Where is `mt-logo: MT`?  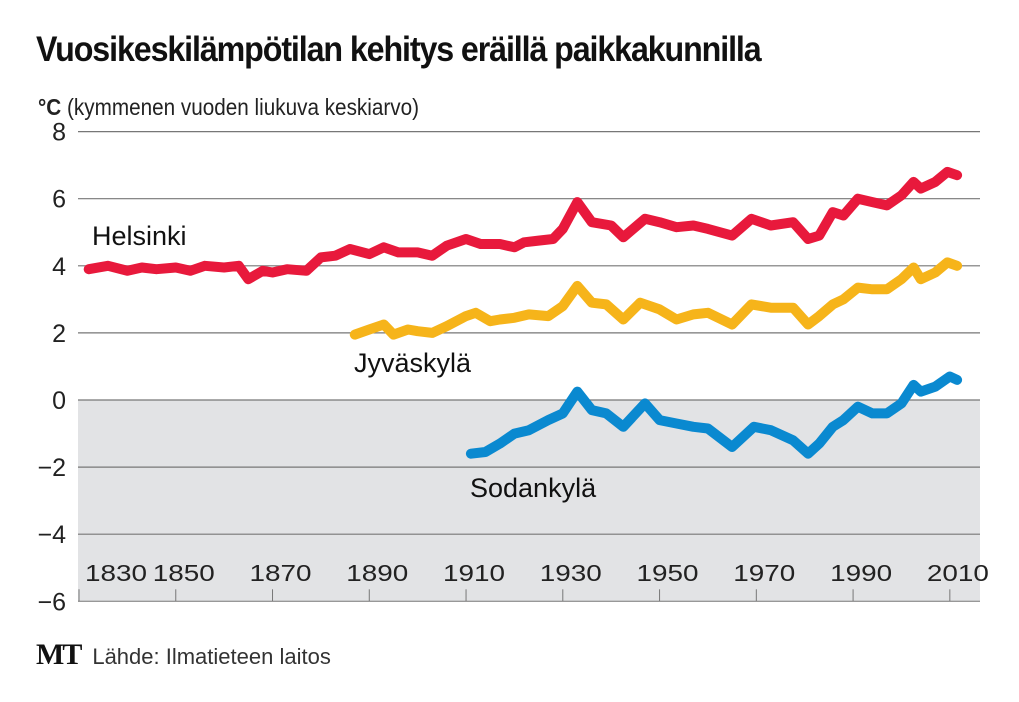 mt-logo: MT is located at coordinates (59, 654).